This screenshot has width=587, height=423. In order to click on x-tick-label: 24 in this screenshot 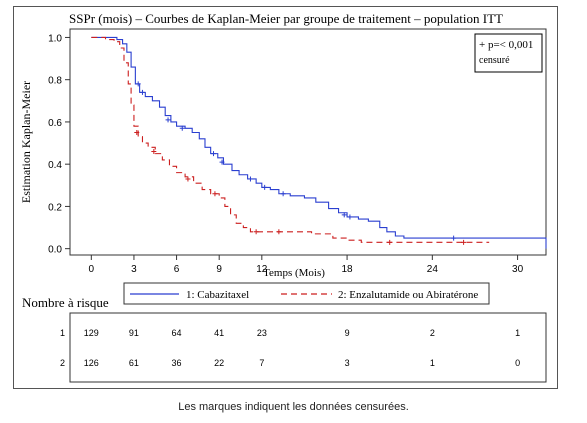, I will do `click(433, 269)`.